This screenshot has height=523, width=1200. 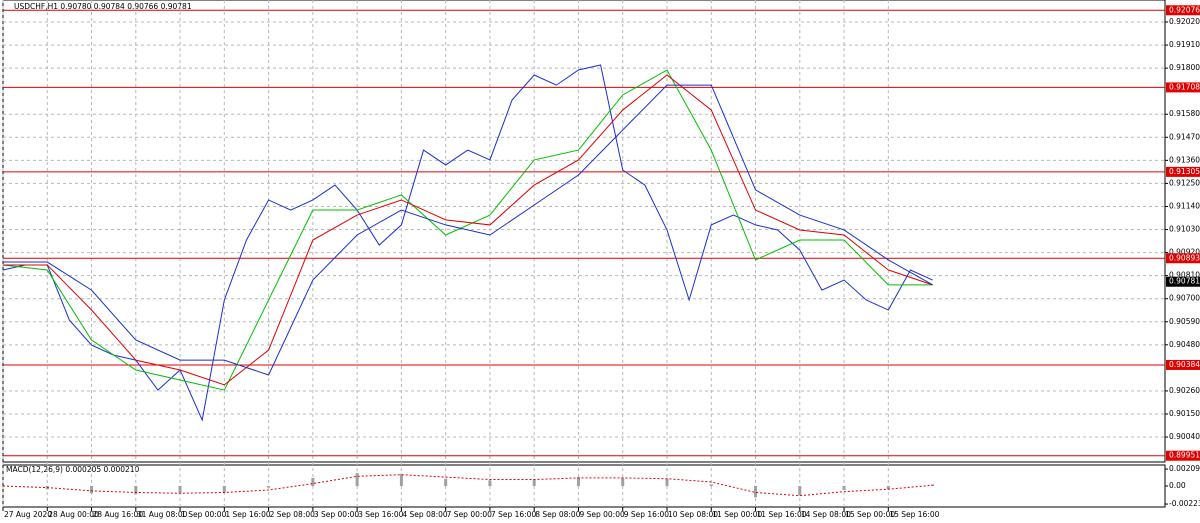 What do you see at coordinates (28, 514) in the screenshot?
I see `x-tick-label: 27 Aug 2020` at bounding box center [28, 514].